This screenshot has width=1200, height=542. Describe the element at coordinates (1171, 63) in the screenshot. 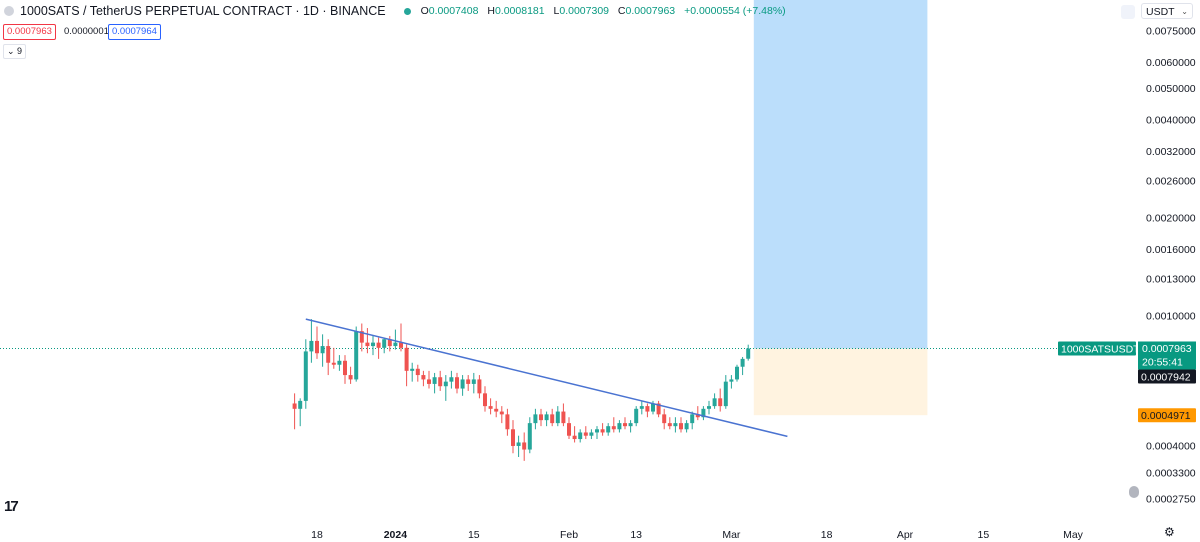

I see `y-tick-label: 0.0060000` at that location.